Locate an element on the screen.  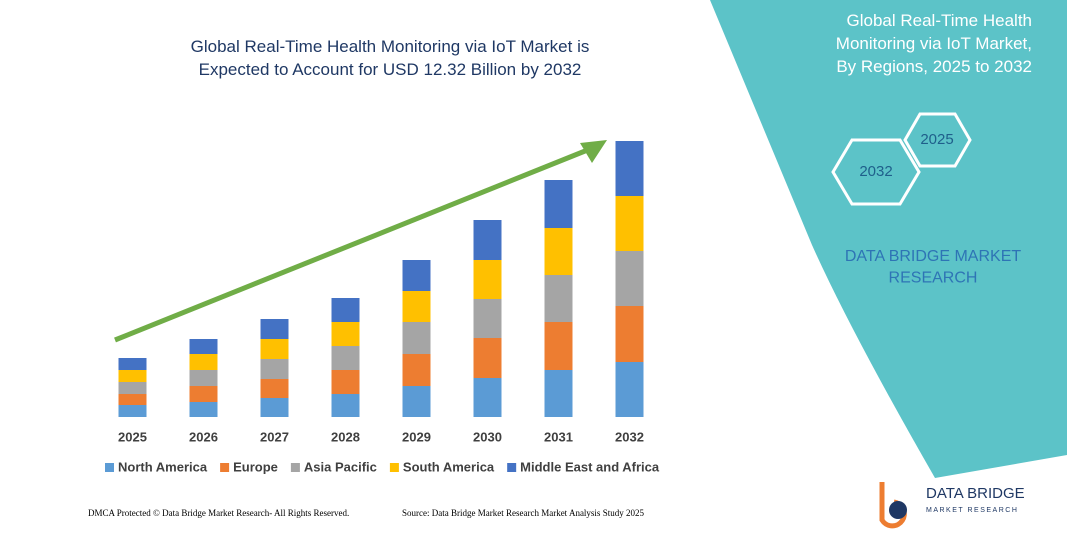
x-tick-label: 2026 is located at coordinates (203, 436).